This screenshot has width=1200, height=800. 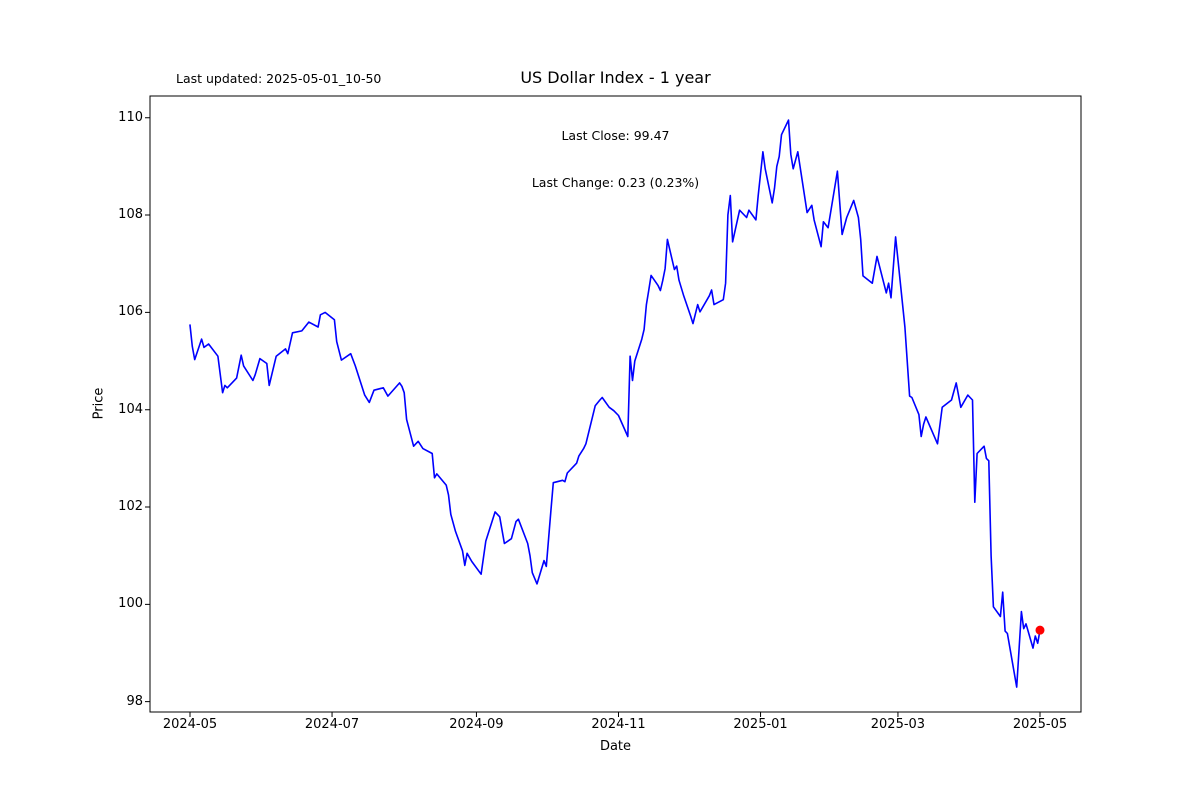 I want to click on last-change-line: Last Change: 0.23 (0.23%), so click(x=615, y=182).